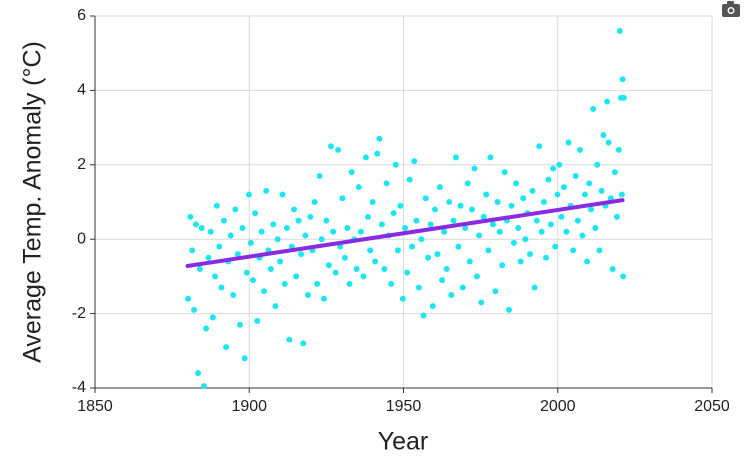  Describe the element at coordinates (731, 9) in the screenshot. I see `camera-icon` at that location.